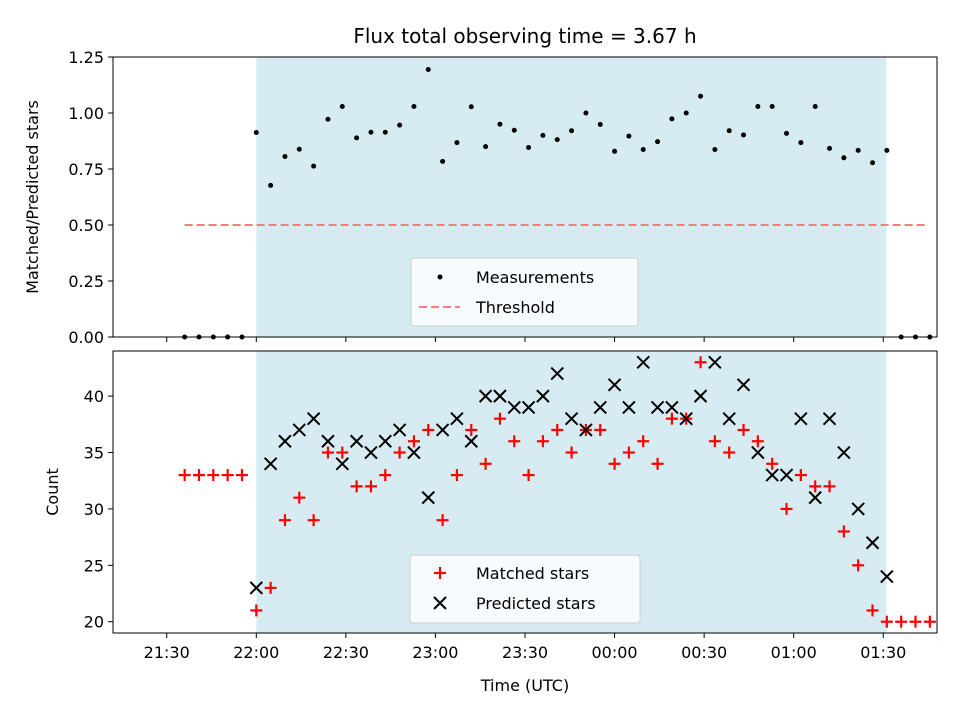 This screenshot has height=720, width=960. Describe the element at coordinates (440, 573) in the screenshot. I see `legend-matched-marker` at that location.